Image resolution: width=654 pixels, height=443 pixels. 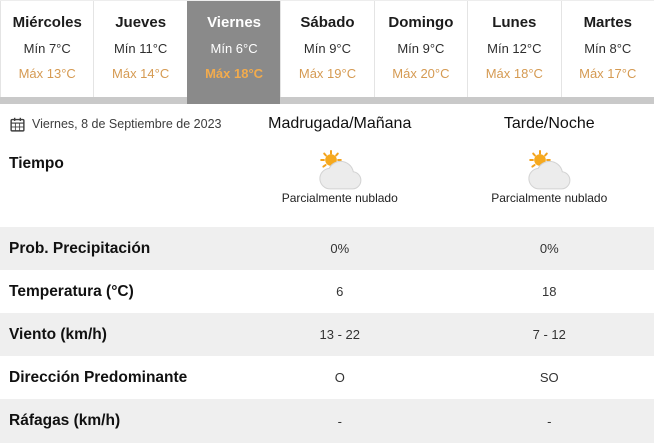 What do you see at coordinates (327, 248) in the screenshot?
I see `table-row-precipitacion: Prob. Precipitación 0% 0%` at bounding box center [327, 248].